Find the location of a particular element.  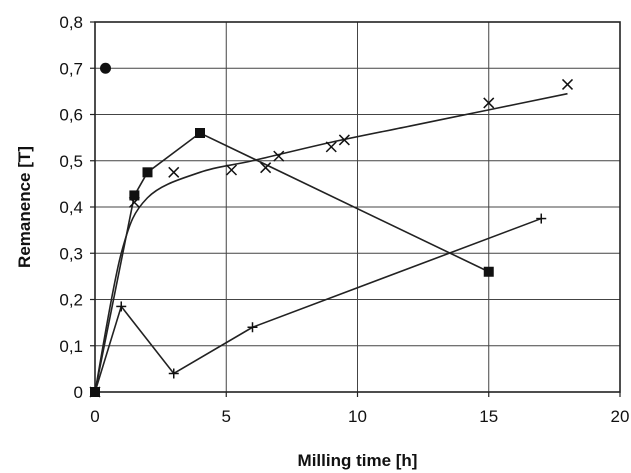

y-tick-label: 0,3 is located at coordinates (71, 253).